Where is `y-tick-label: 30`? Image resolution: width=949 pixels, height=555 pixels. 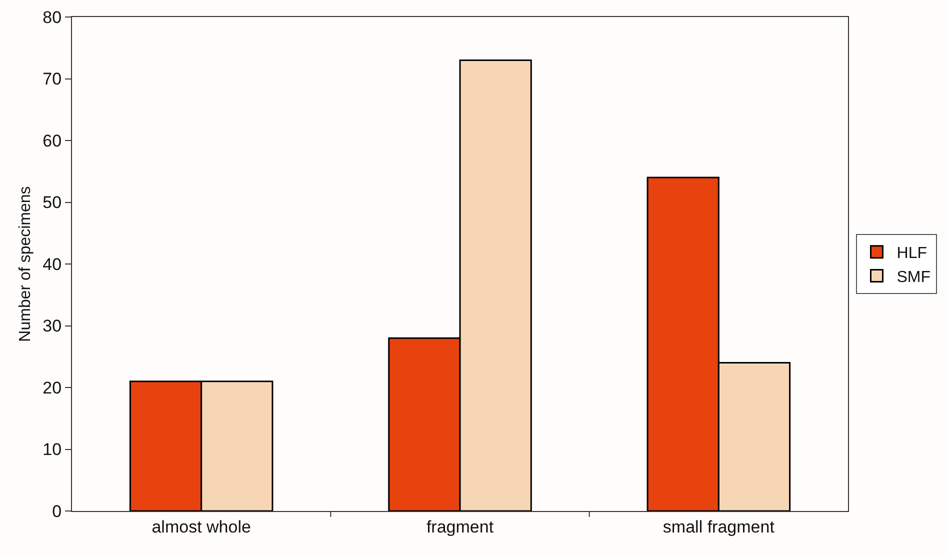 y-tick-label: 30 is located at coordinates (52, 326).